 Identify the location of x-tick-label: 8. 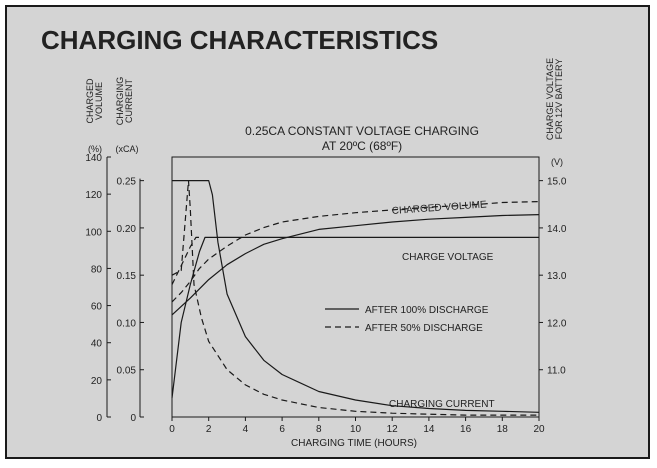
(319, 429).